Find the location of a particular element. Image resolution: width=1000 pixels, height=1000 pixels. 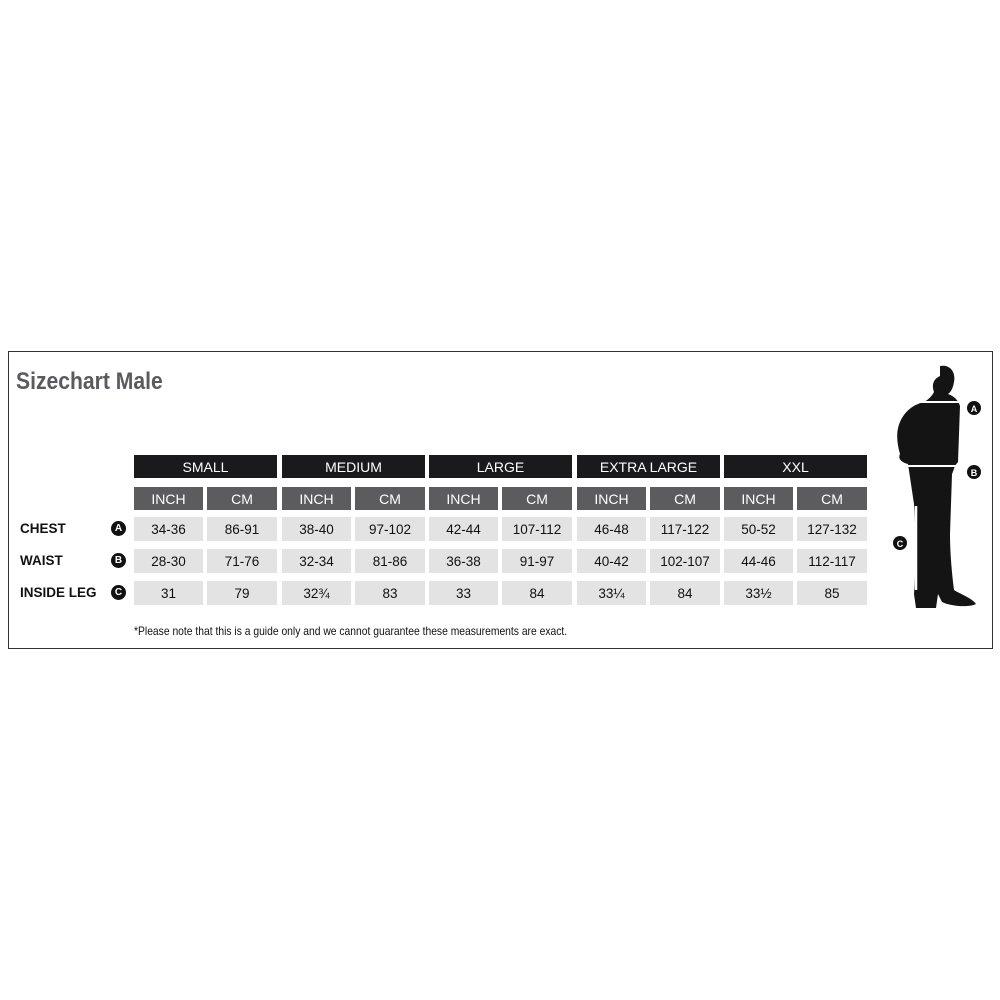

marker-badge: B is located at coordinates (118, 560).